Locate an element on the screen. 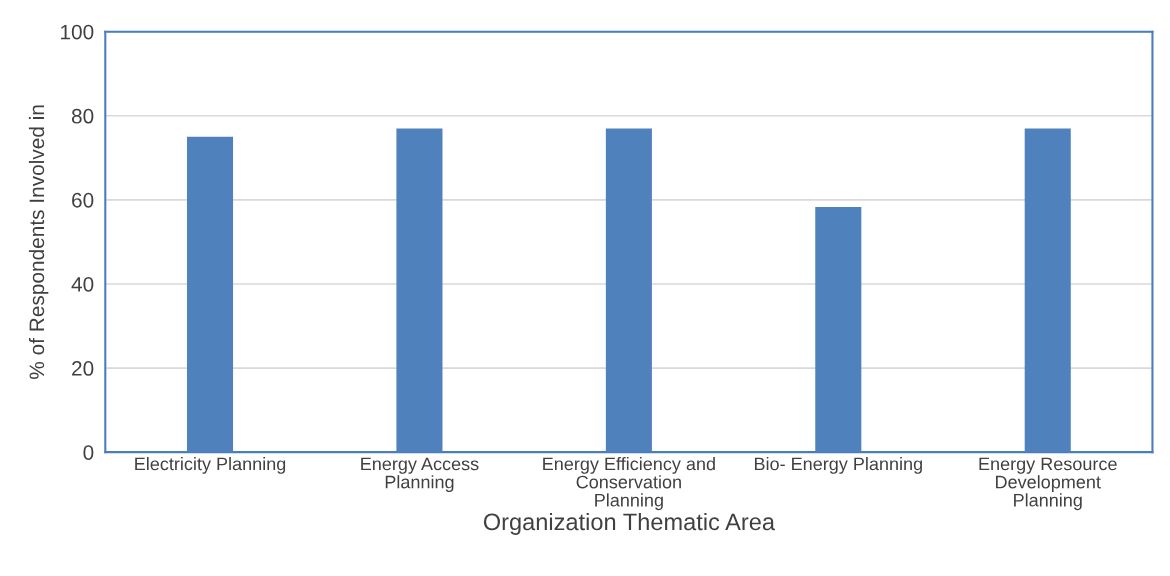  x-tick-label: Bio- Energy Planning is located at coordinates (838, 465).